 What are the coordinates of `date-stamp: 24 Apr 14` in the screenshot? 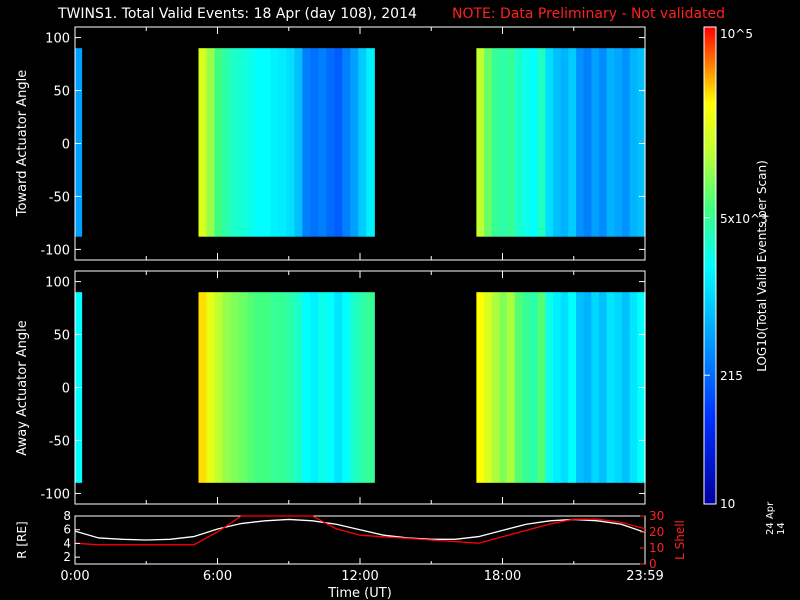 It's located at (776, 518).